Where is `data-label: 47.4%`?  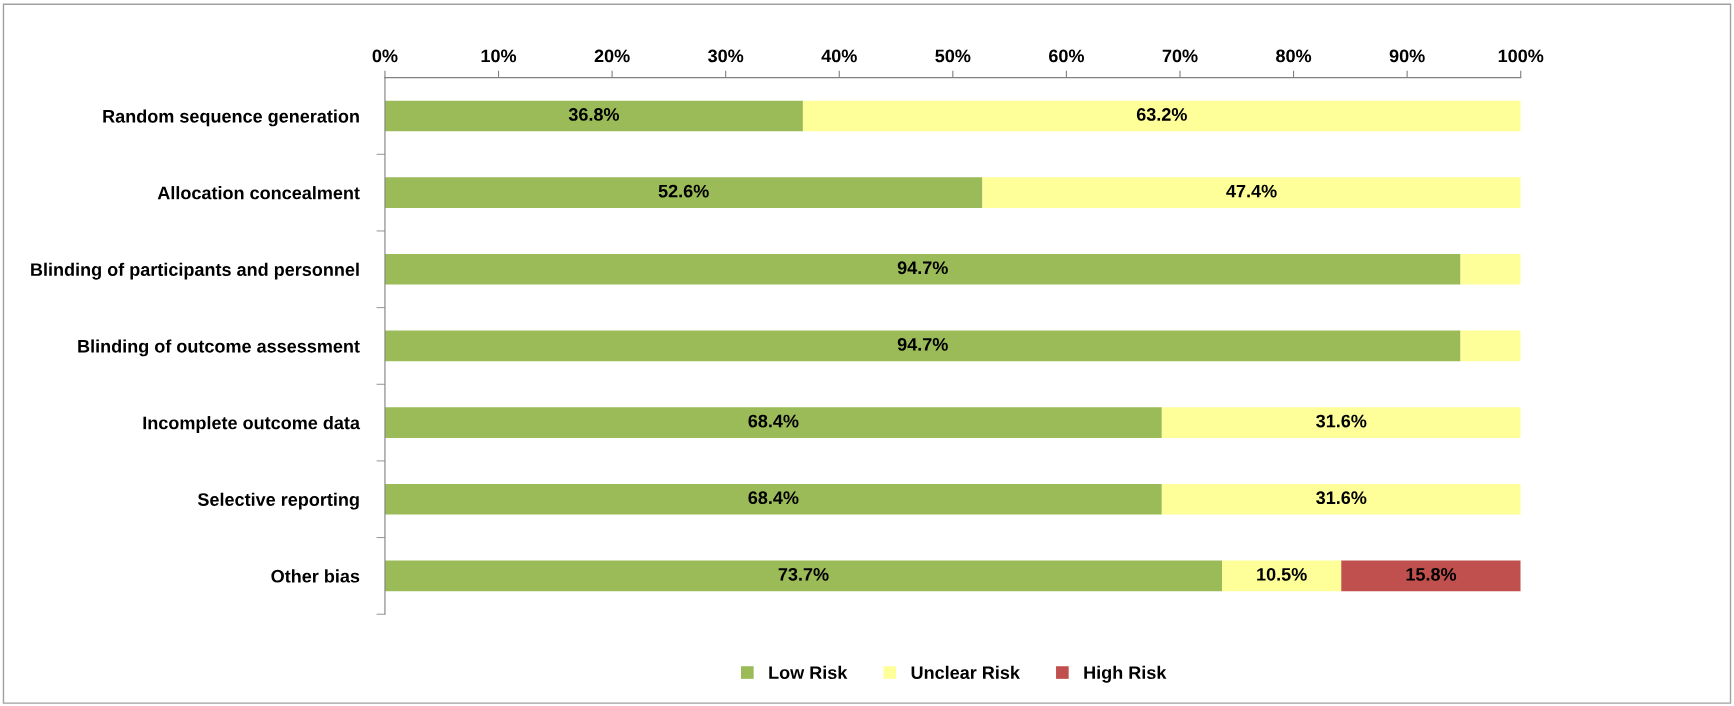
data-label: 47.4% is located at coordinates (1251, 191).